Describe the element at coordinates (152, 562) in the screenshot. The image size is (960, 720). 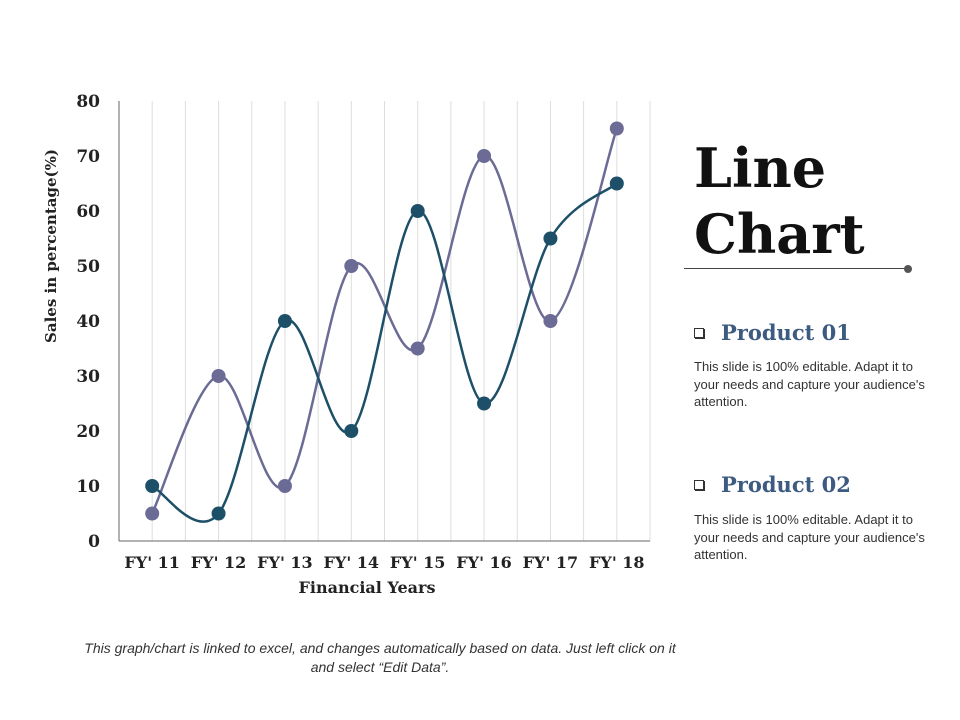
I see `x-tick-label: FY' 11` at that location.